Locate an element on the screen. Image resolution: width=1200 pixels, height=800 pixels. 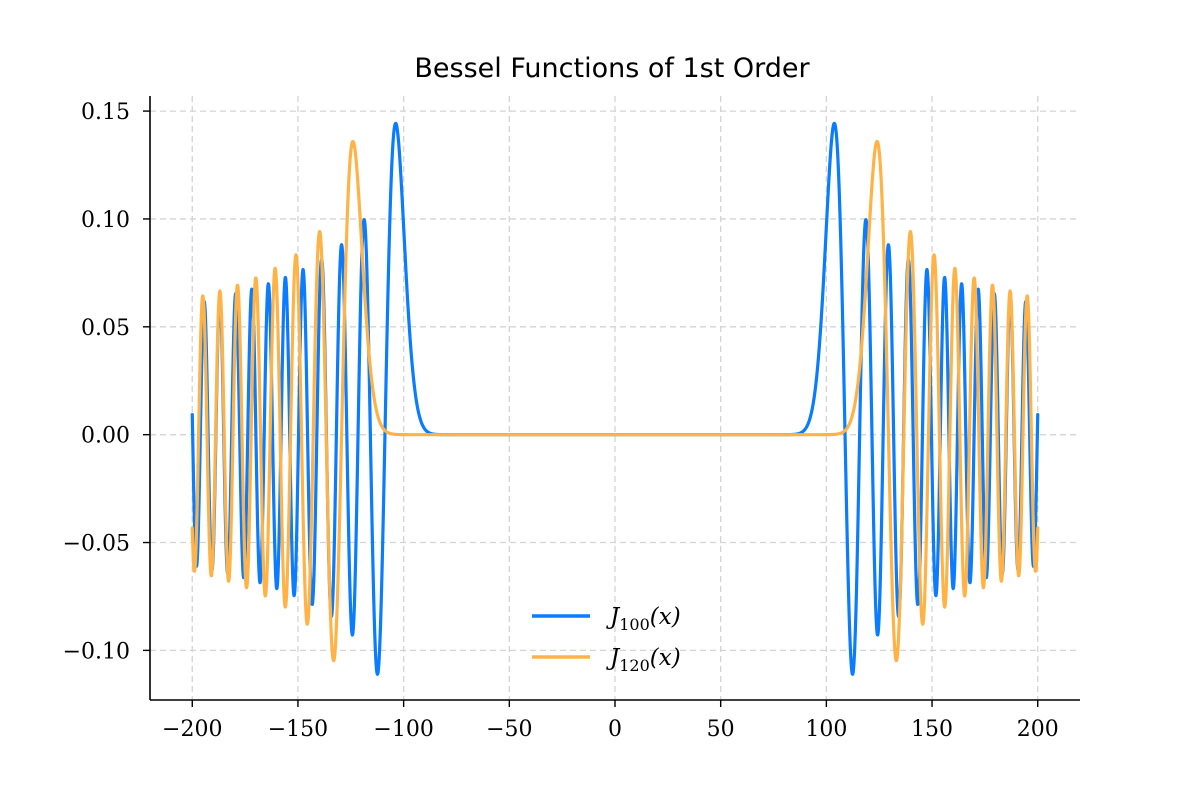
y-tick-label: 0.00 is located at coordinates (105, 436).